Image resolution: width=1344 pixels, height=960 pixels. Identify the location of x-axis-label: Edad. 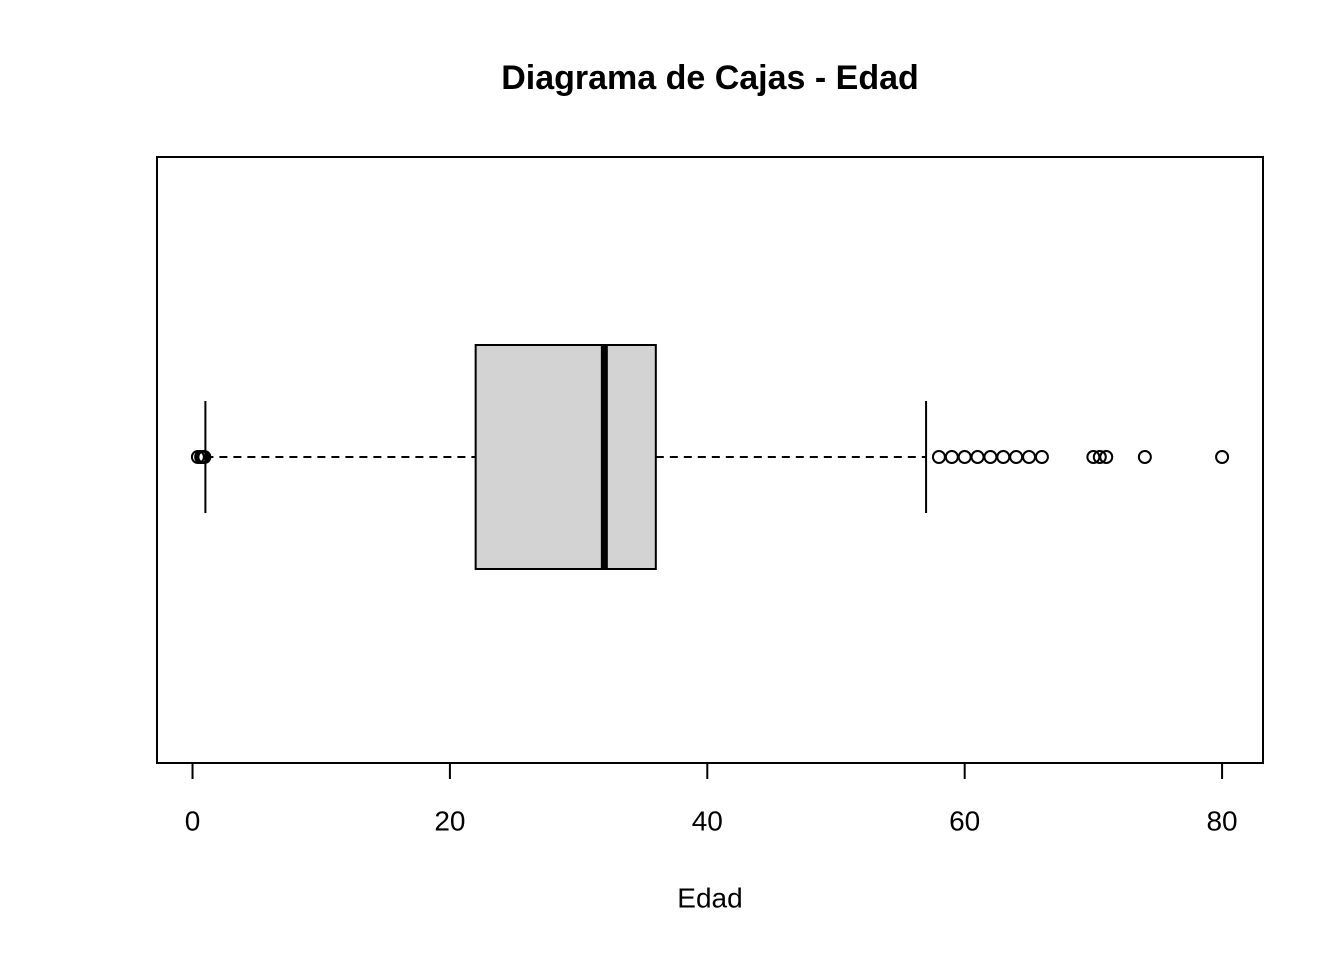
(709, 897).